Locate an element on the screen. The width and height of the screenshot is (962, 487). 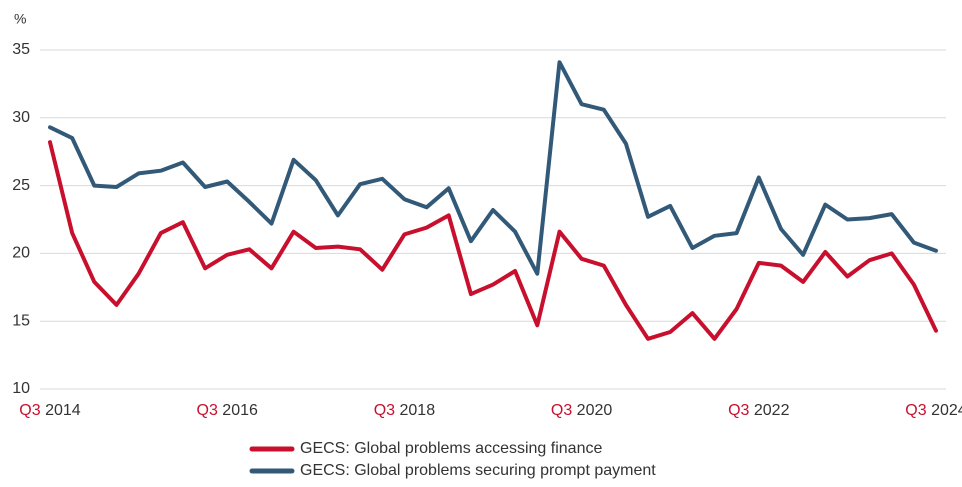
y-tick-label: 30 is located at coordinates (21, 117).